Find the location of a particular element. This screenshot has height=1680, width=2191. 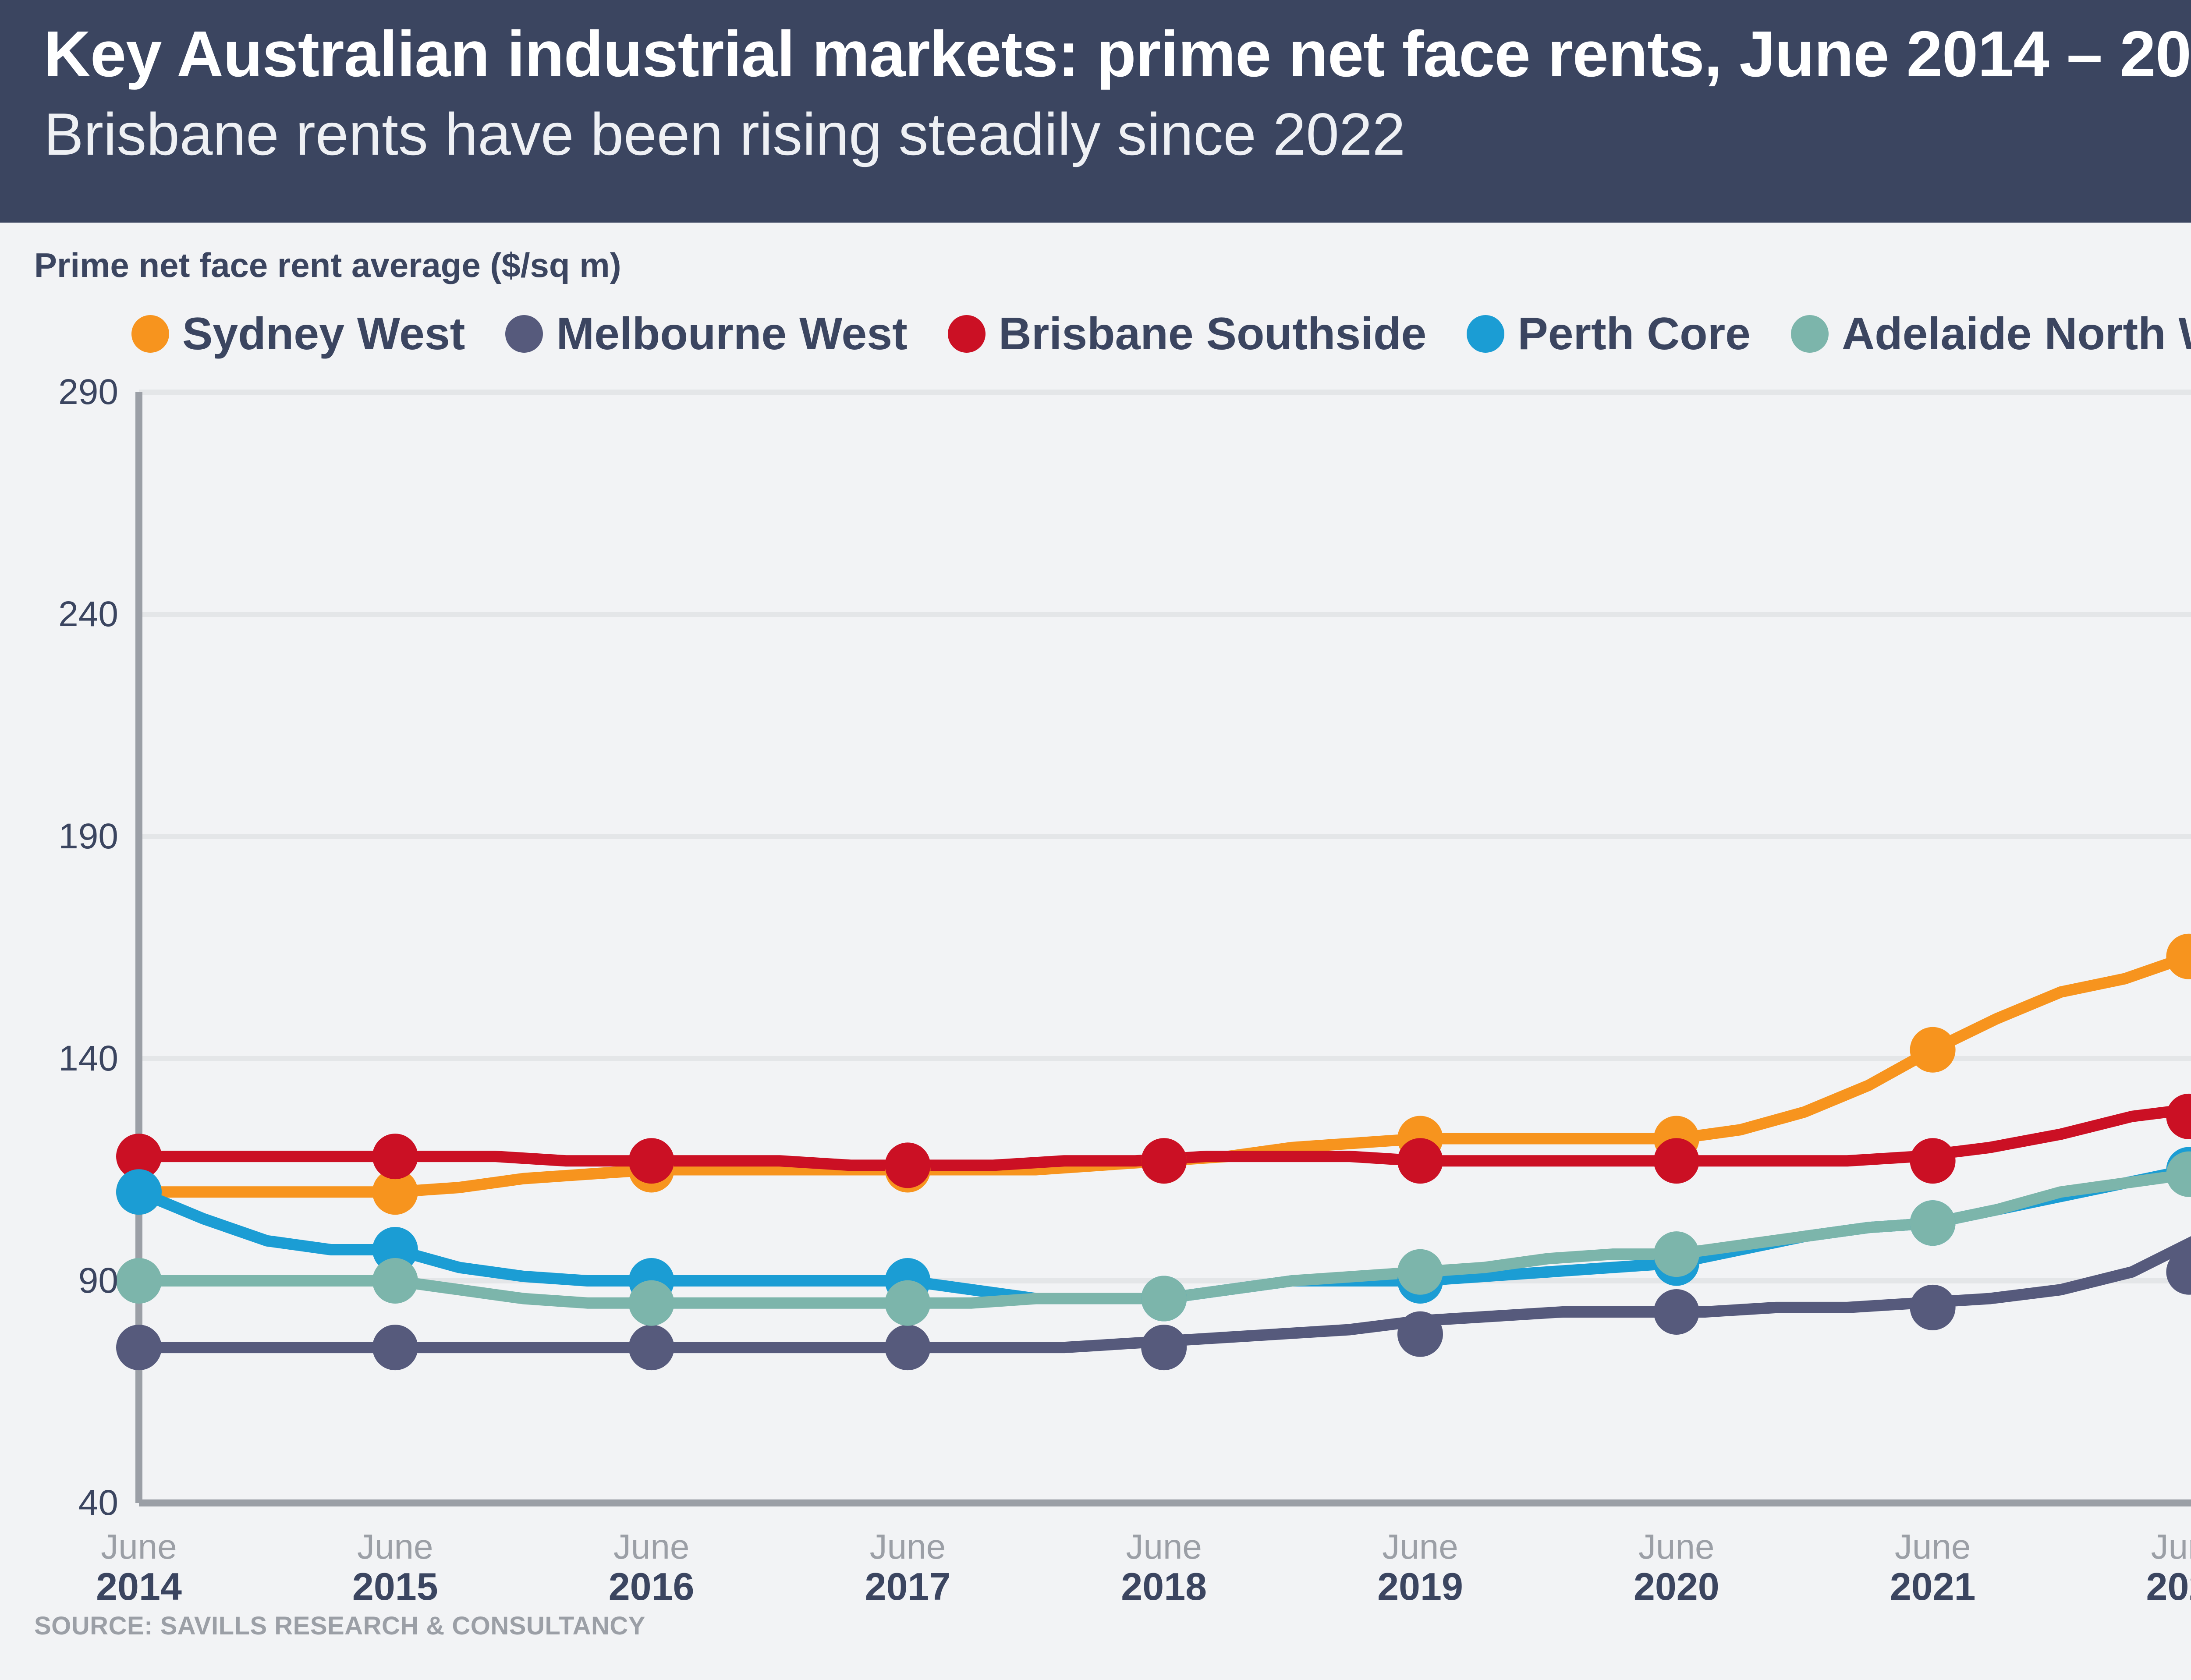

data-point-adelaide-north-west-2015 is located at coordinates (395, 1281).